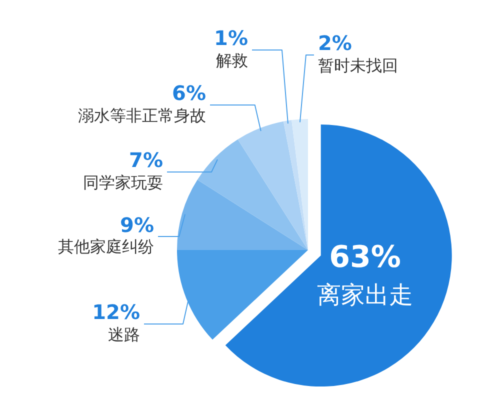 The width and height of the screenshot is (495, 410). Describe the element at coordinates (232, 60) in the screenshot. I see `slice-label: 解救` at that location.